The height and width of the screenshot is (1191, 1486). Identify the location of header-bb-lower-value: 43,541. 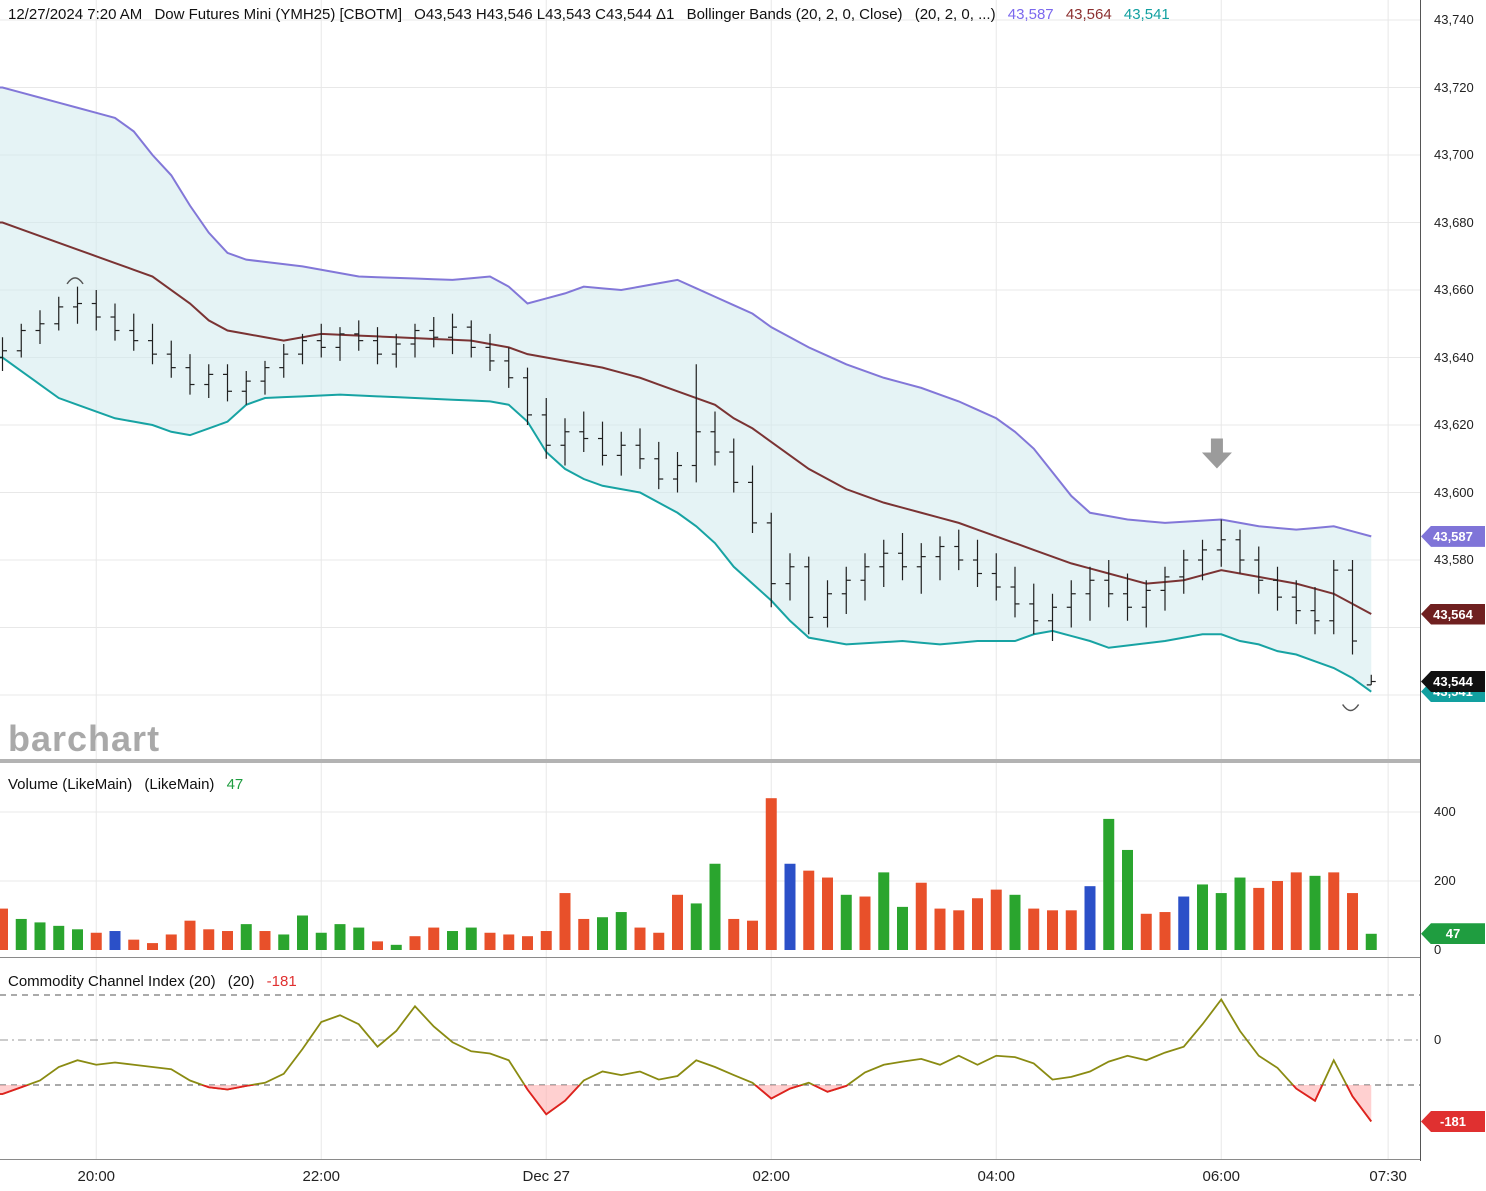
(1146, 14).